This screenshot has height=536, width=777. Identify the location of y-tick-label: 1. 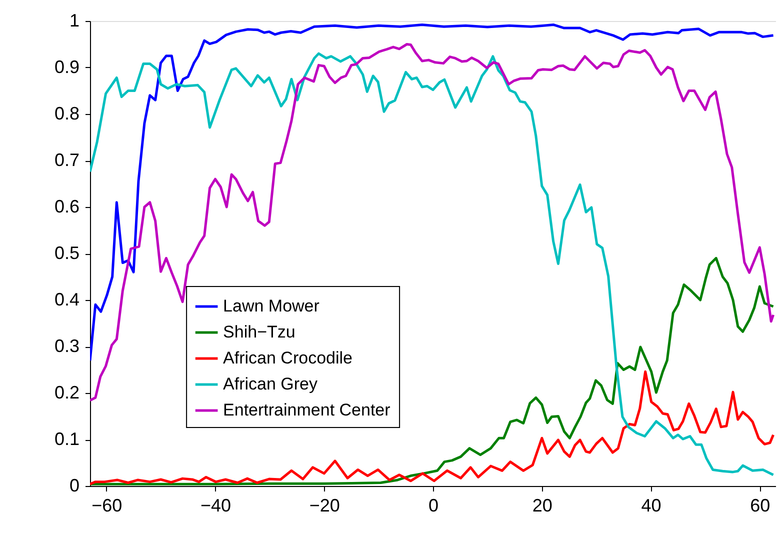
(74, 20).